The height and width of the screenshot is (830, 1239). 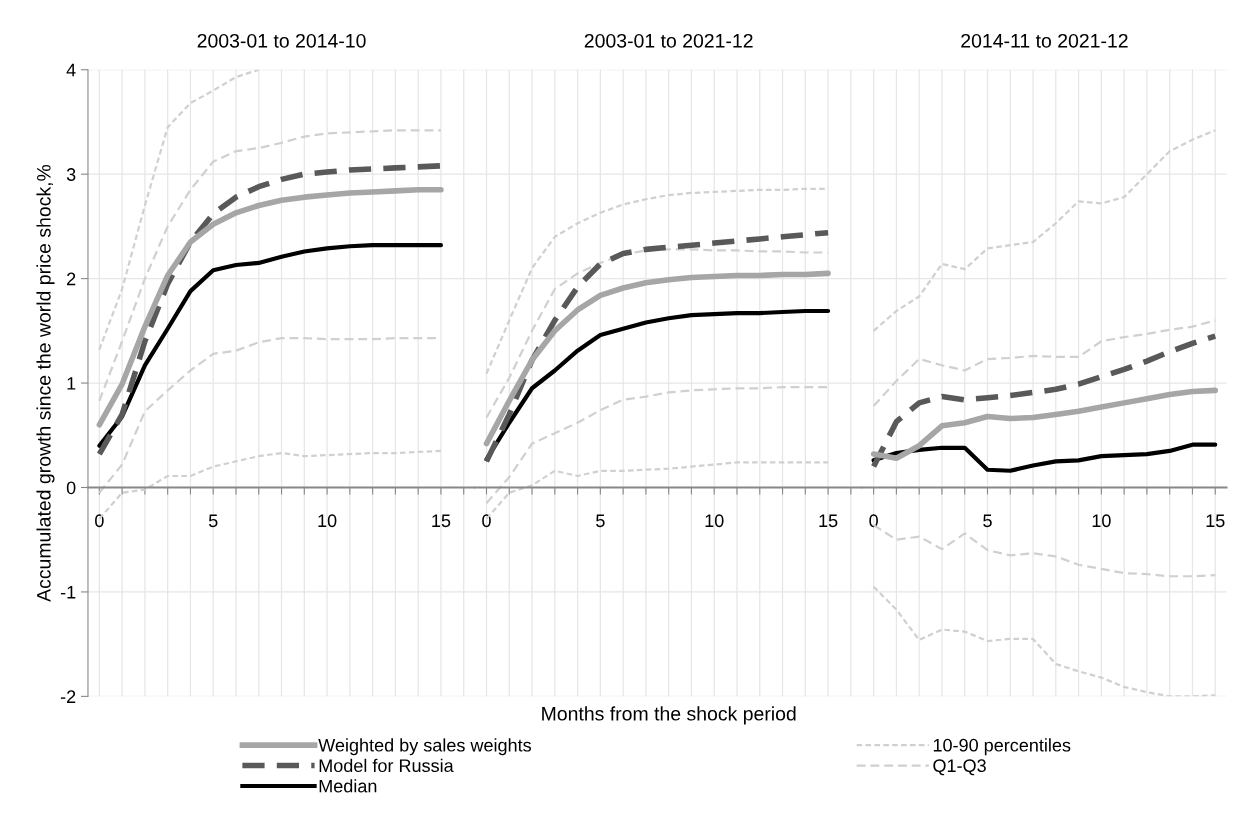 I want to click on y-tick-label: 0, so click(x=71, y=488).